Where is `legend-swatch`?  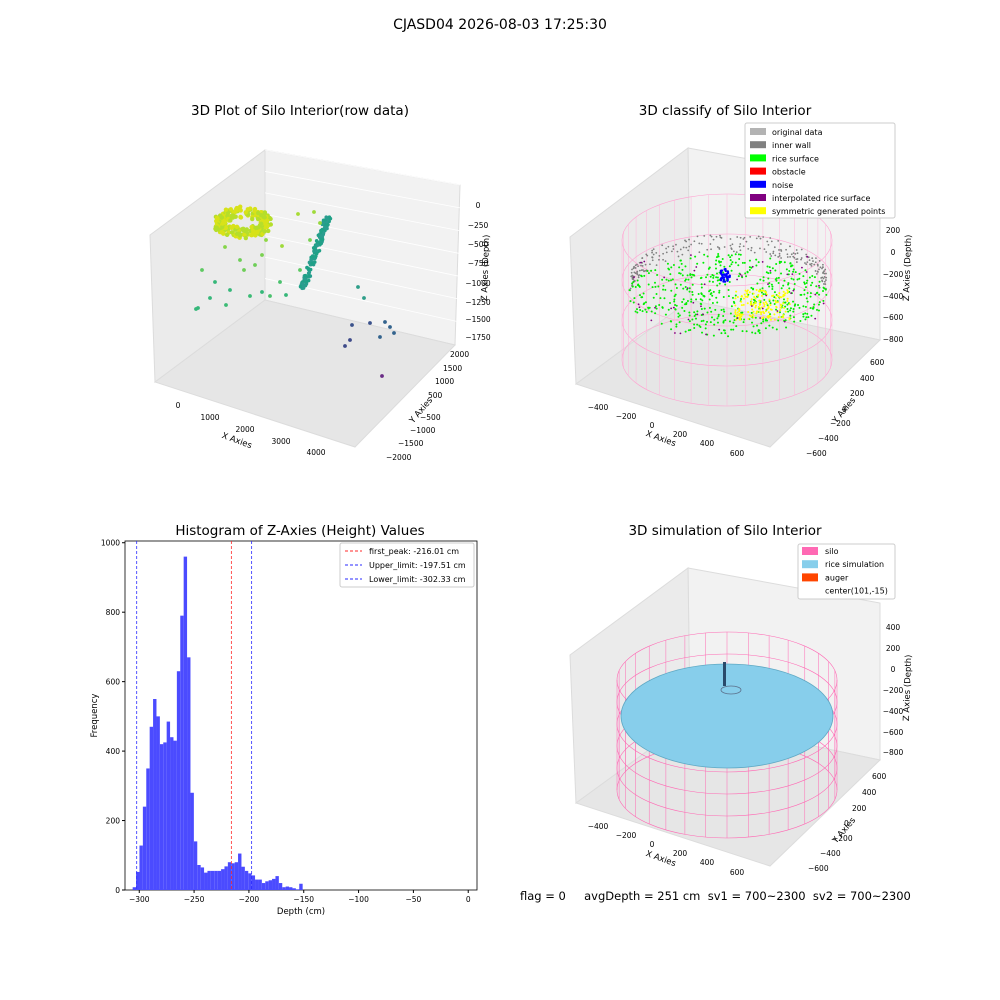 legend-swatch is located at coordinates (810, 551).